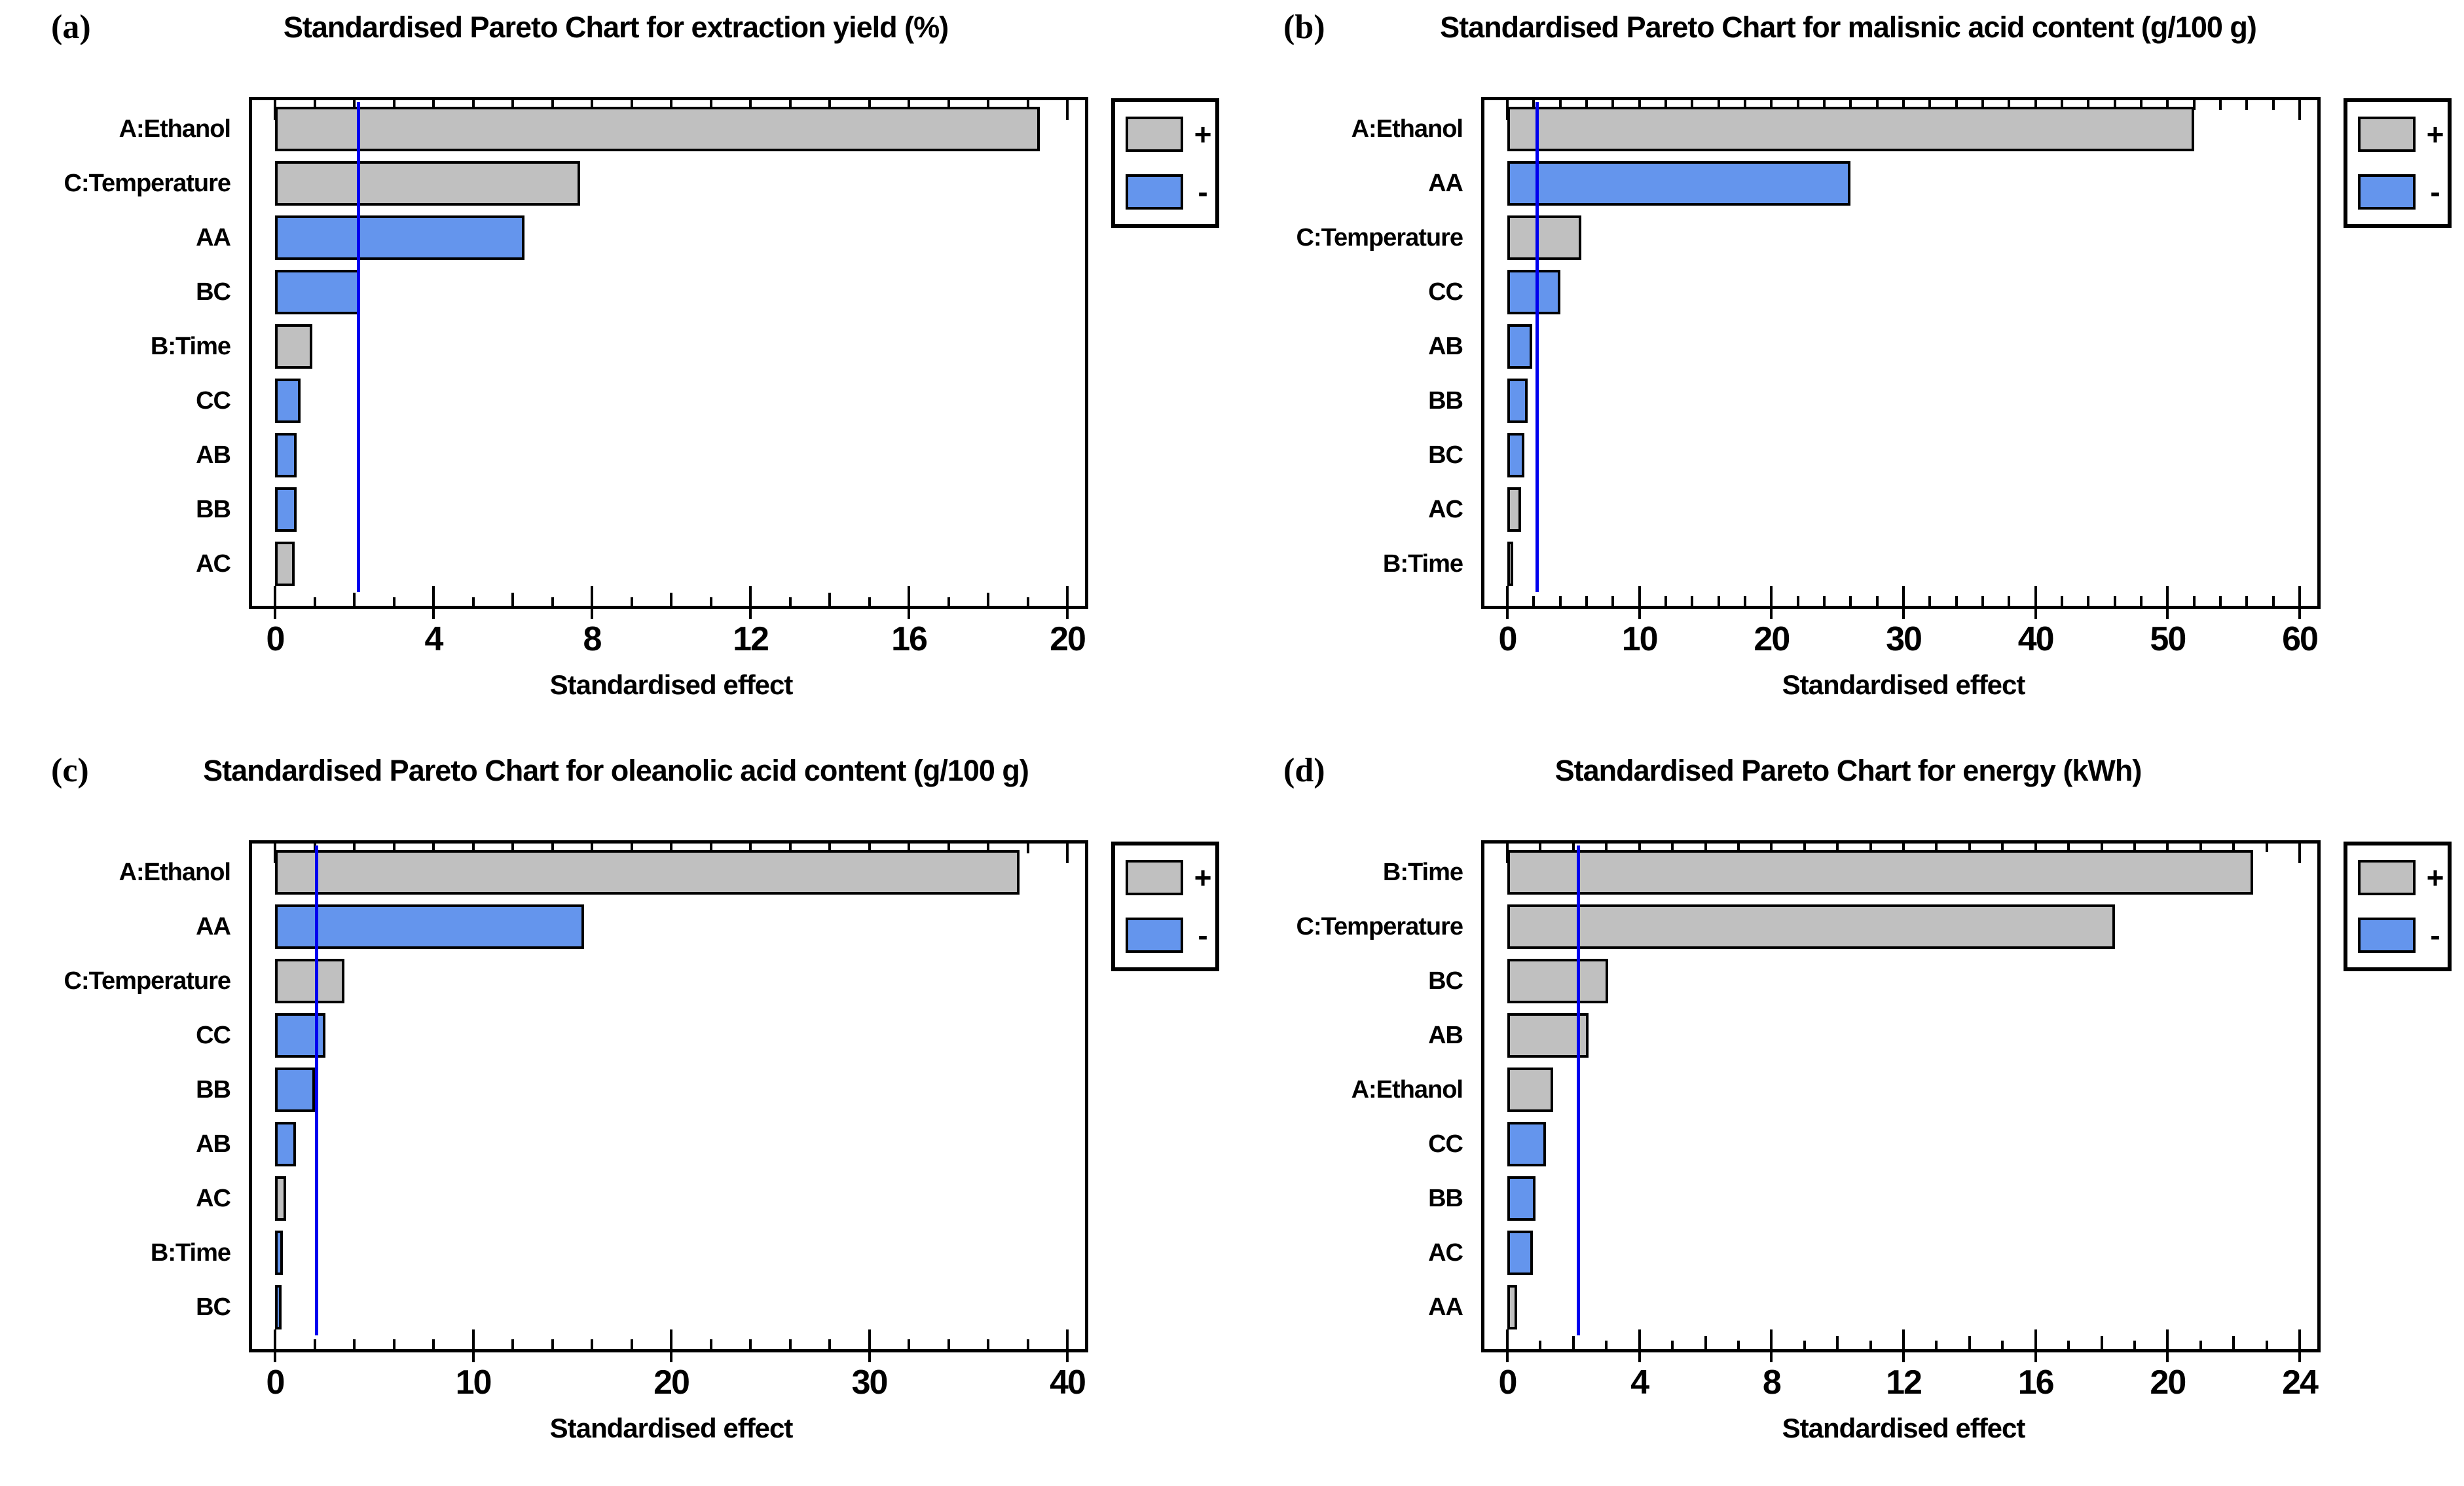 The width and height of the screenshot is (2464, 1486). What do you see at coordinates (1304, 27) in the screenshot?
I see `panel-letter: (b)` at bounding box center [1304, 27].